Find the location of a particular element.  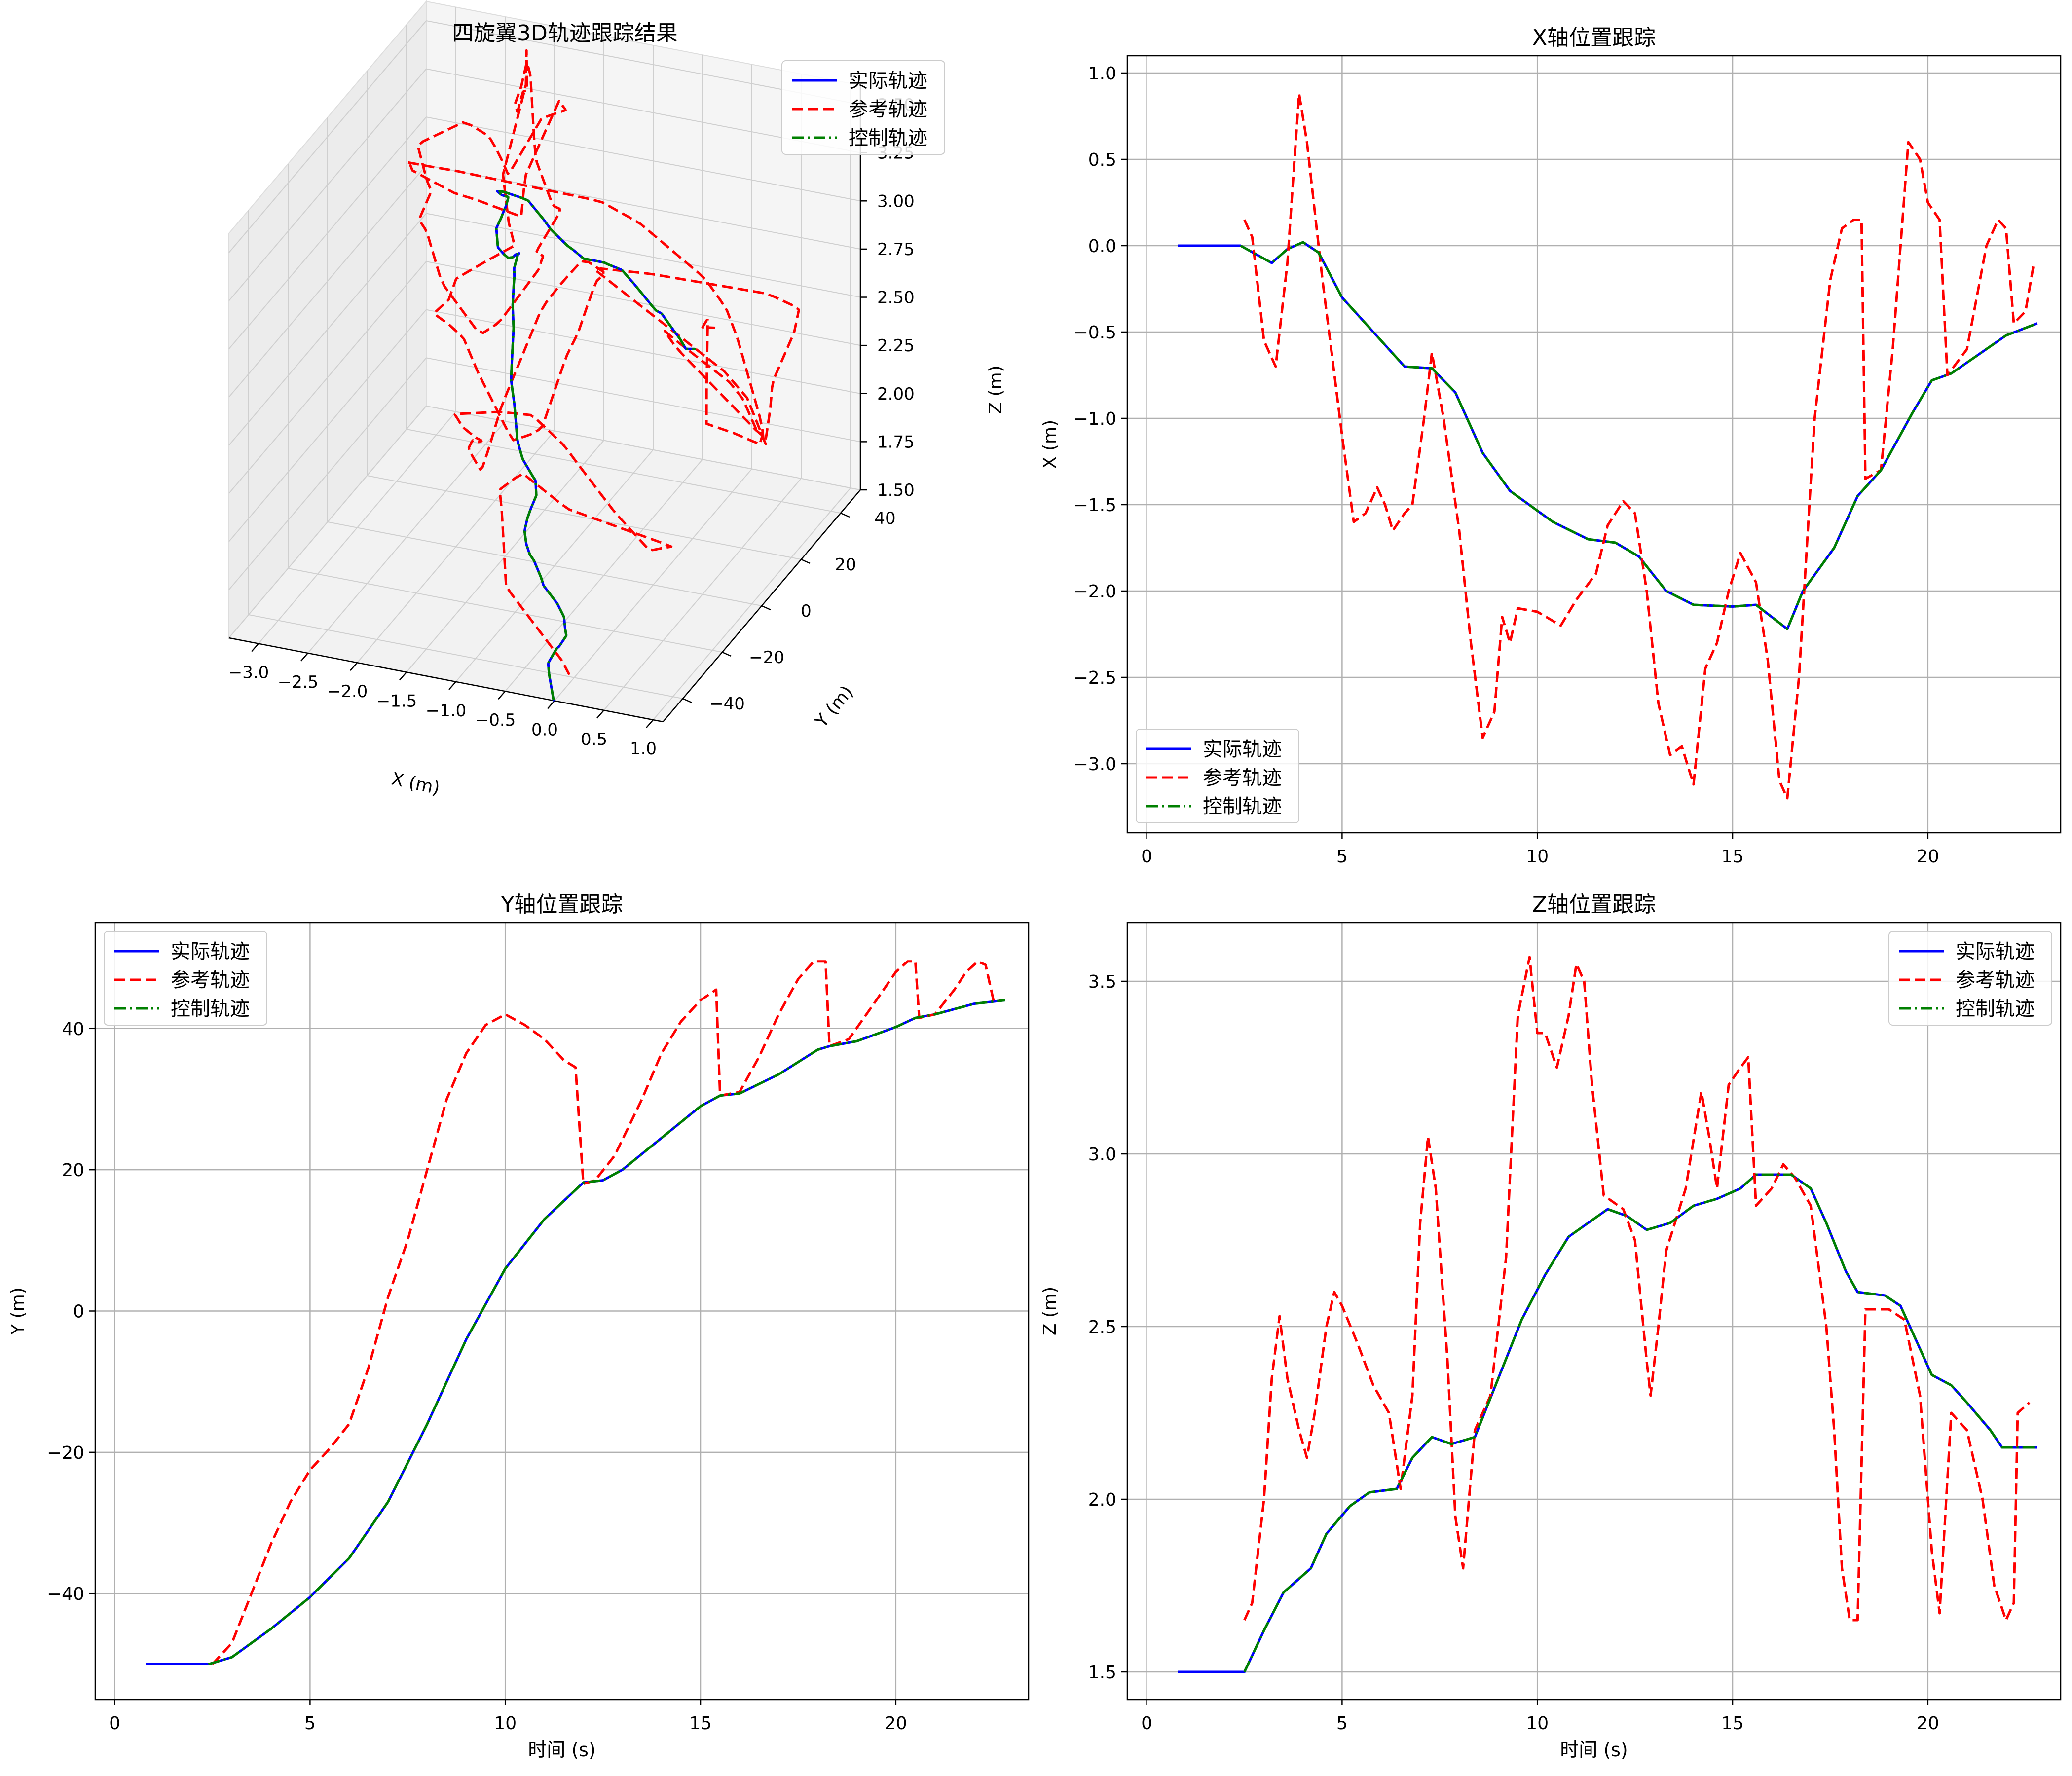

x-tick-label: 0.5 is located at coordinates (594, 740).